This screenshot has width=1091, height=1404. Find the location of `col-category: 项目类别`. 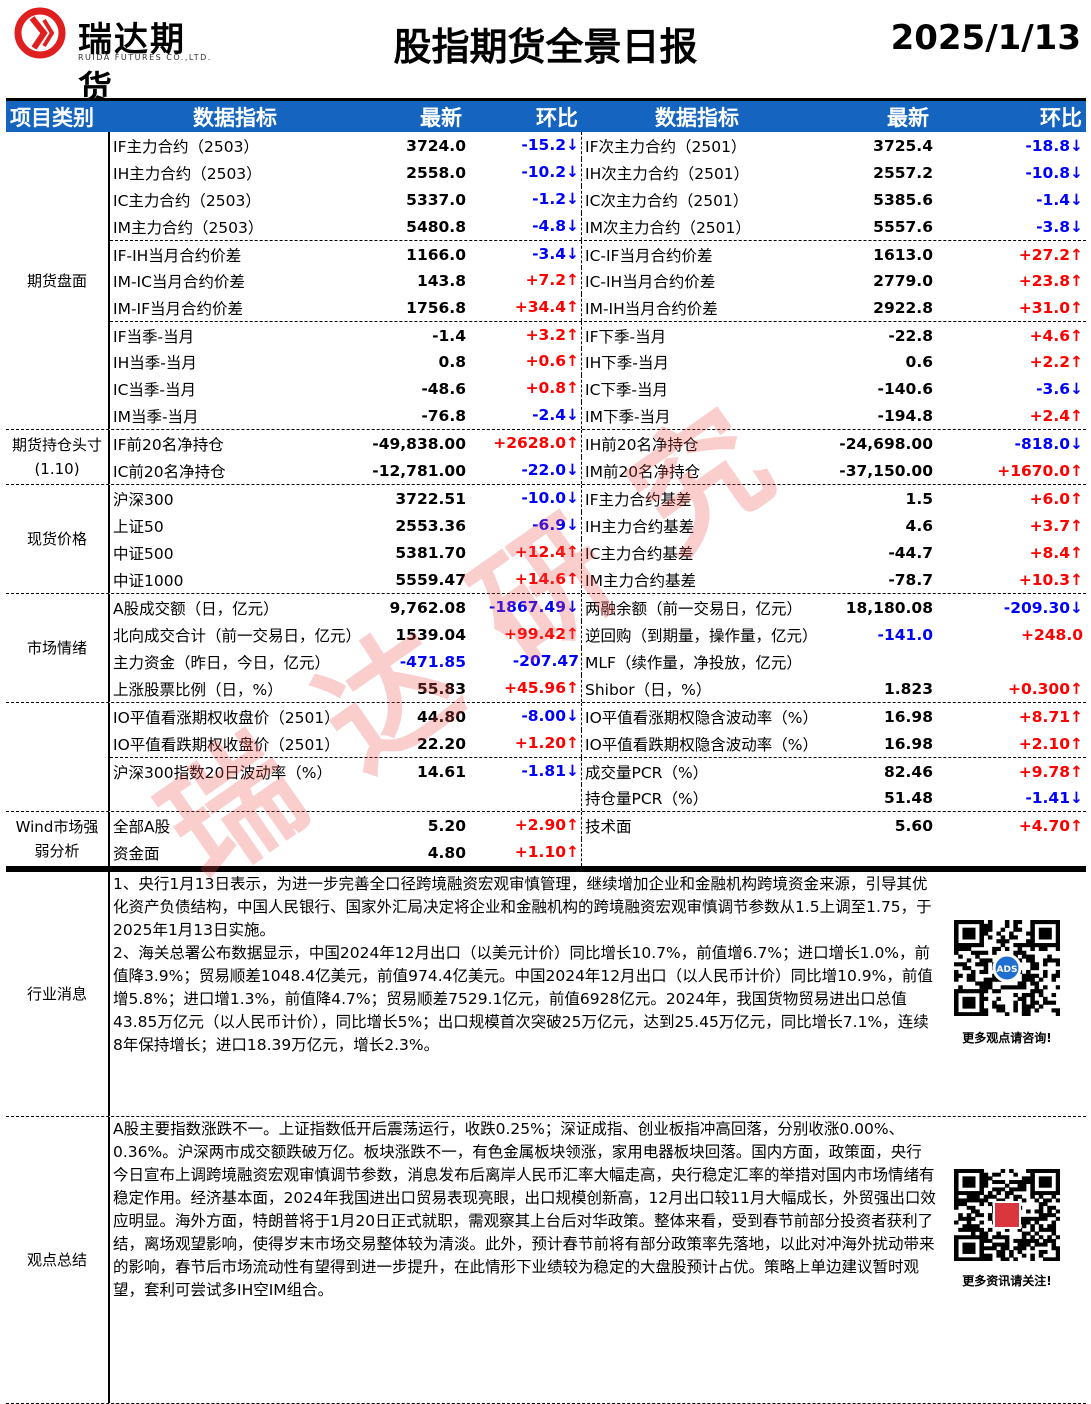

col-category: 项目类别 is located at coordinates (52, 117).